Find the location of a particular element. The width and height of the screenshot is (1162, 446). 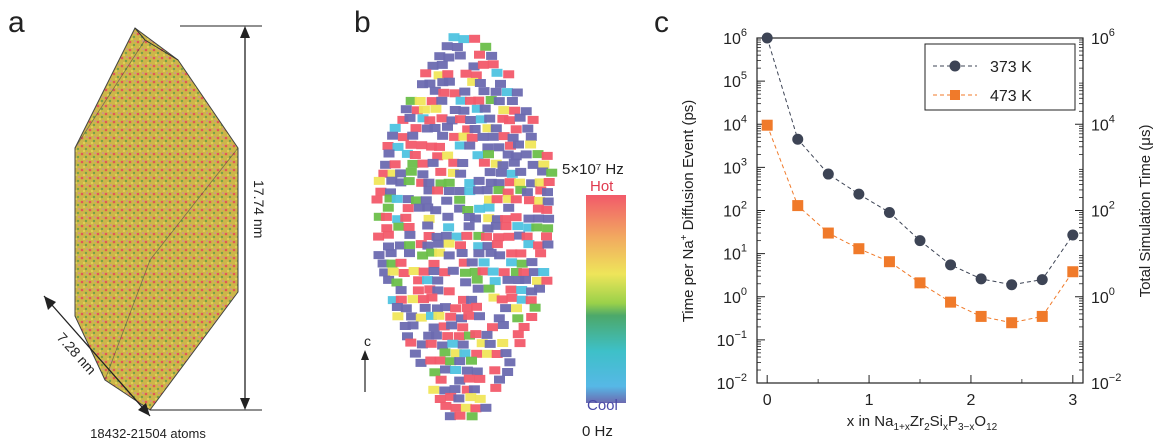

y-tick-label: 105 is located at coordinates (735, 80).